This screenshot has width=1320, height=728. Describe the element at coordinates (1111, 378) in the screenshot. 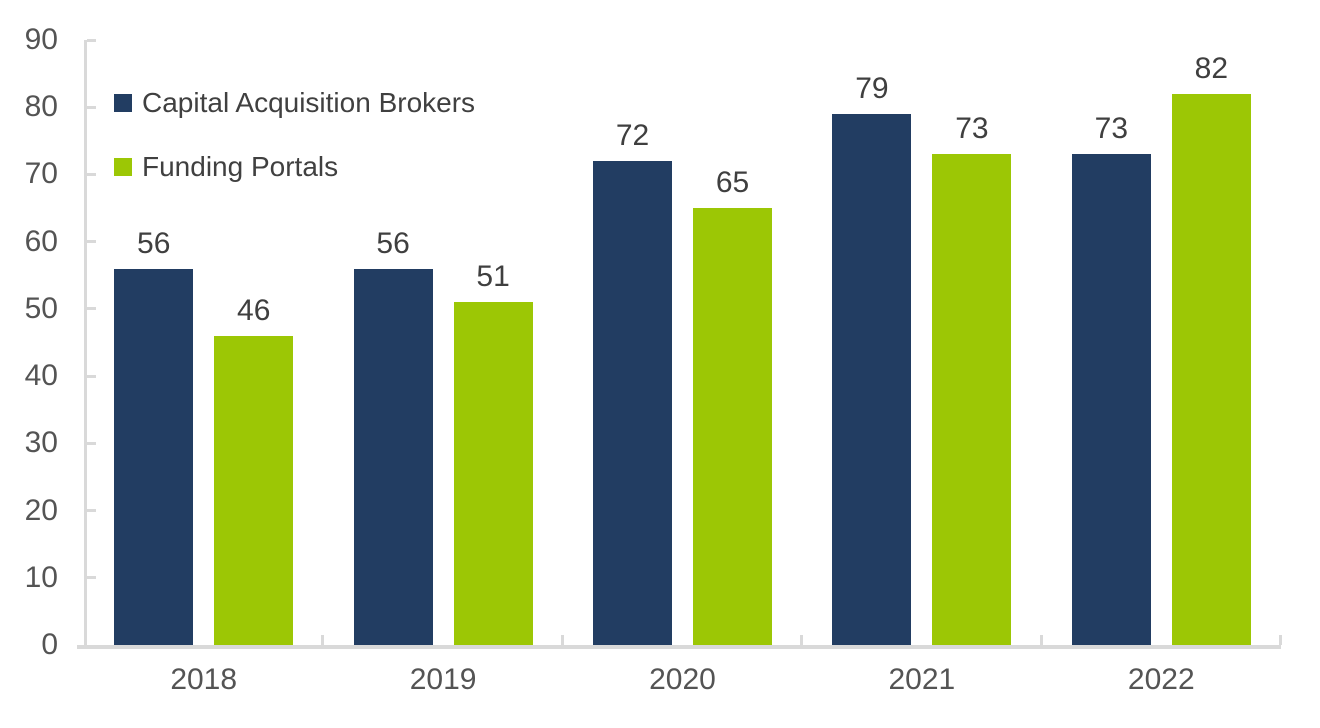

I see `bar-capital-acquisition-brokers-2022: 73` at that location.